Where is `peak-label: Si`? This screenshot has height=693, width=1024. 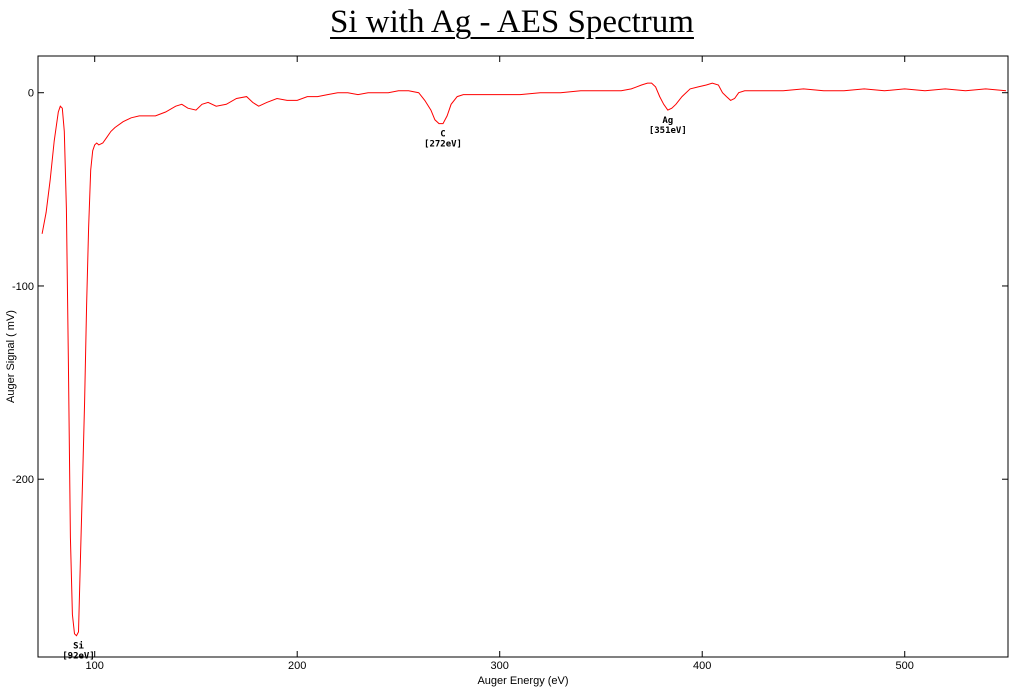
peak-label: Si is located at coordinates (78, 646).